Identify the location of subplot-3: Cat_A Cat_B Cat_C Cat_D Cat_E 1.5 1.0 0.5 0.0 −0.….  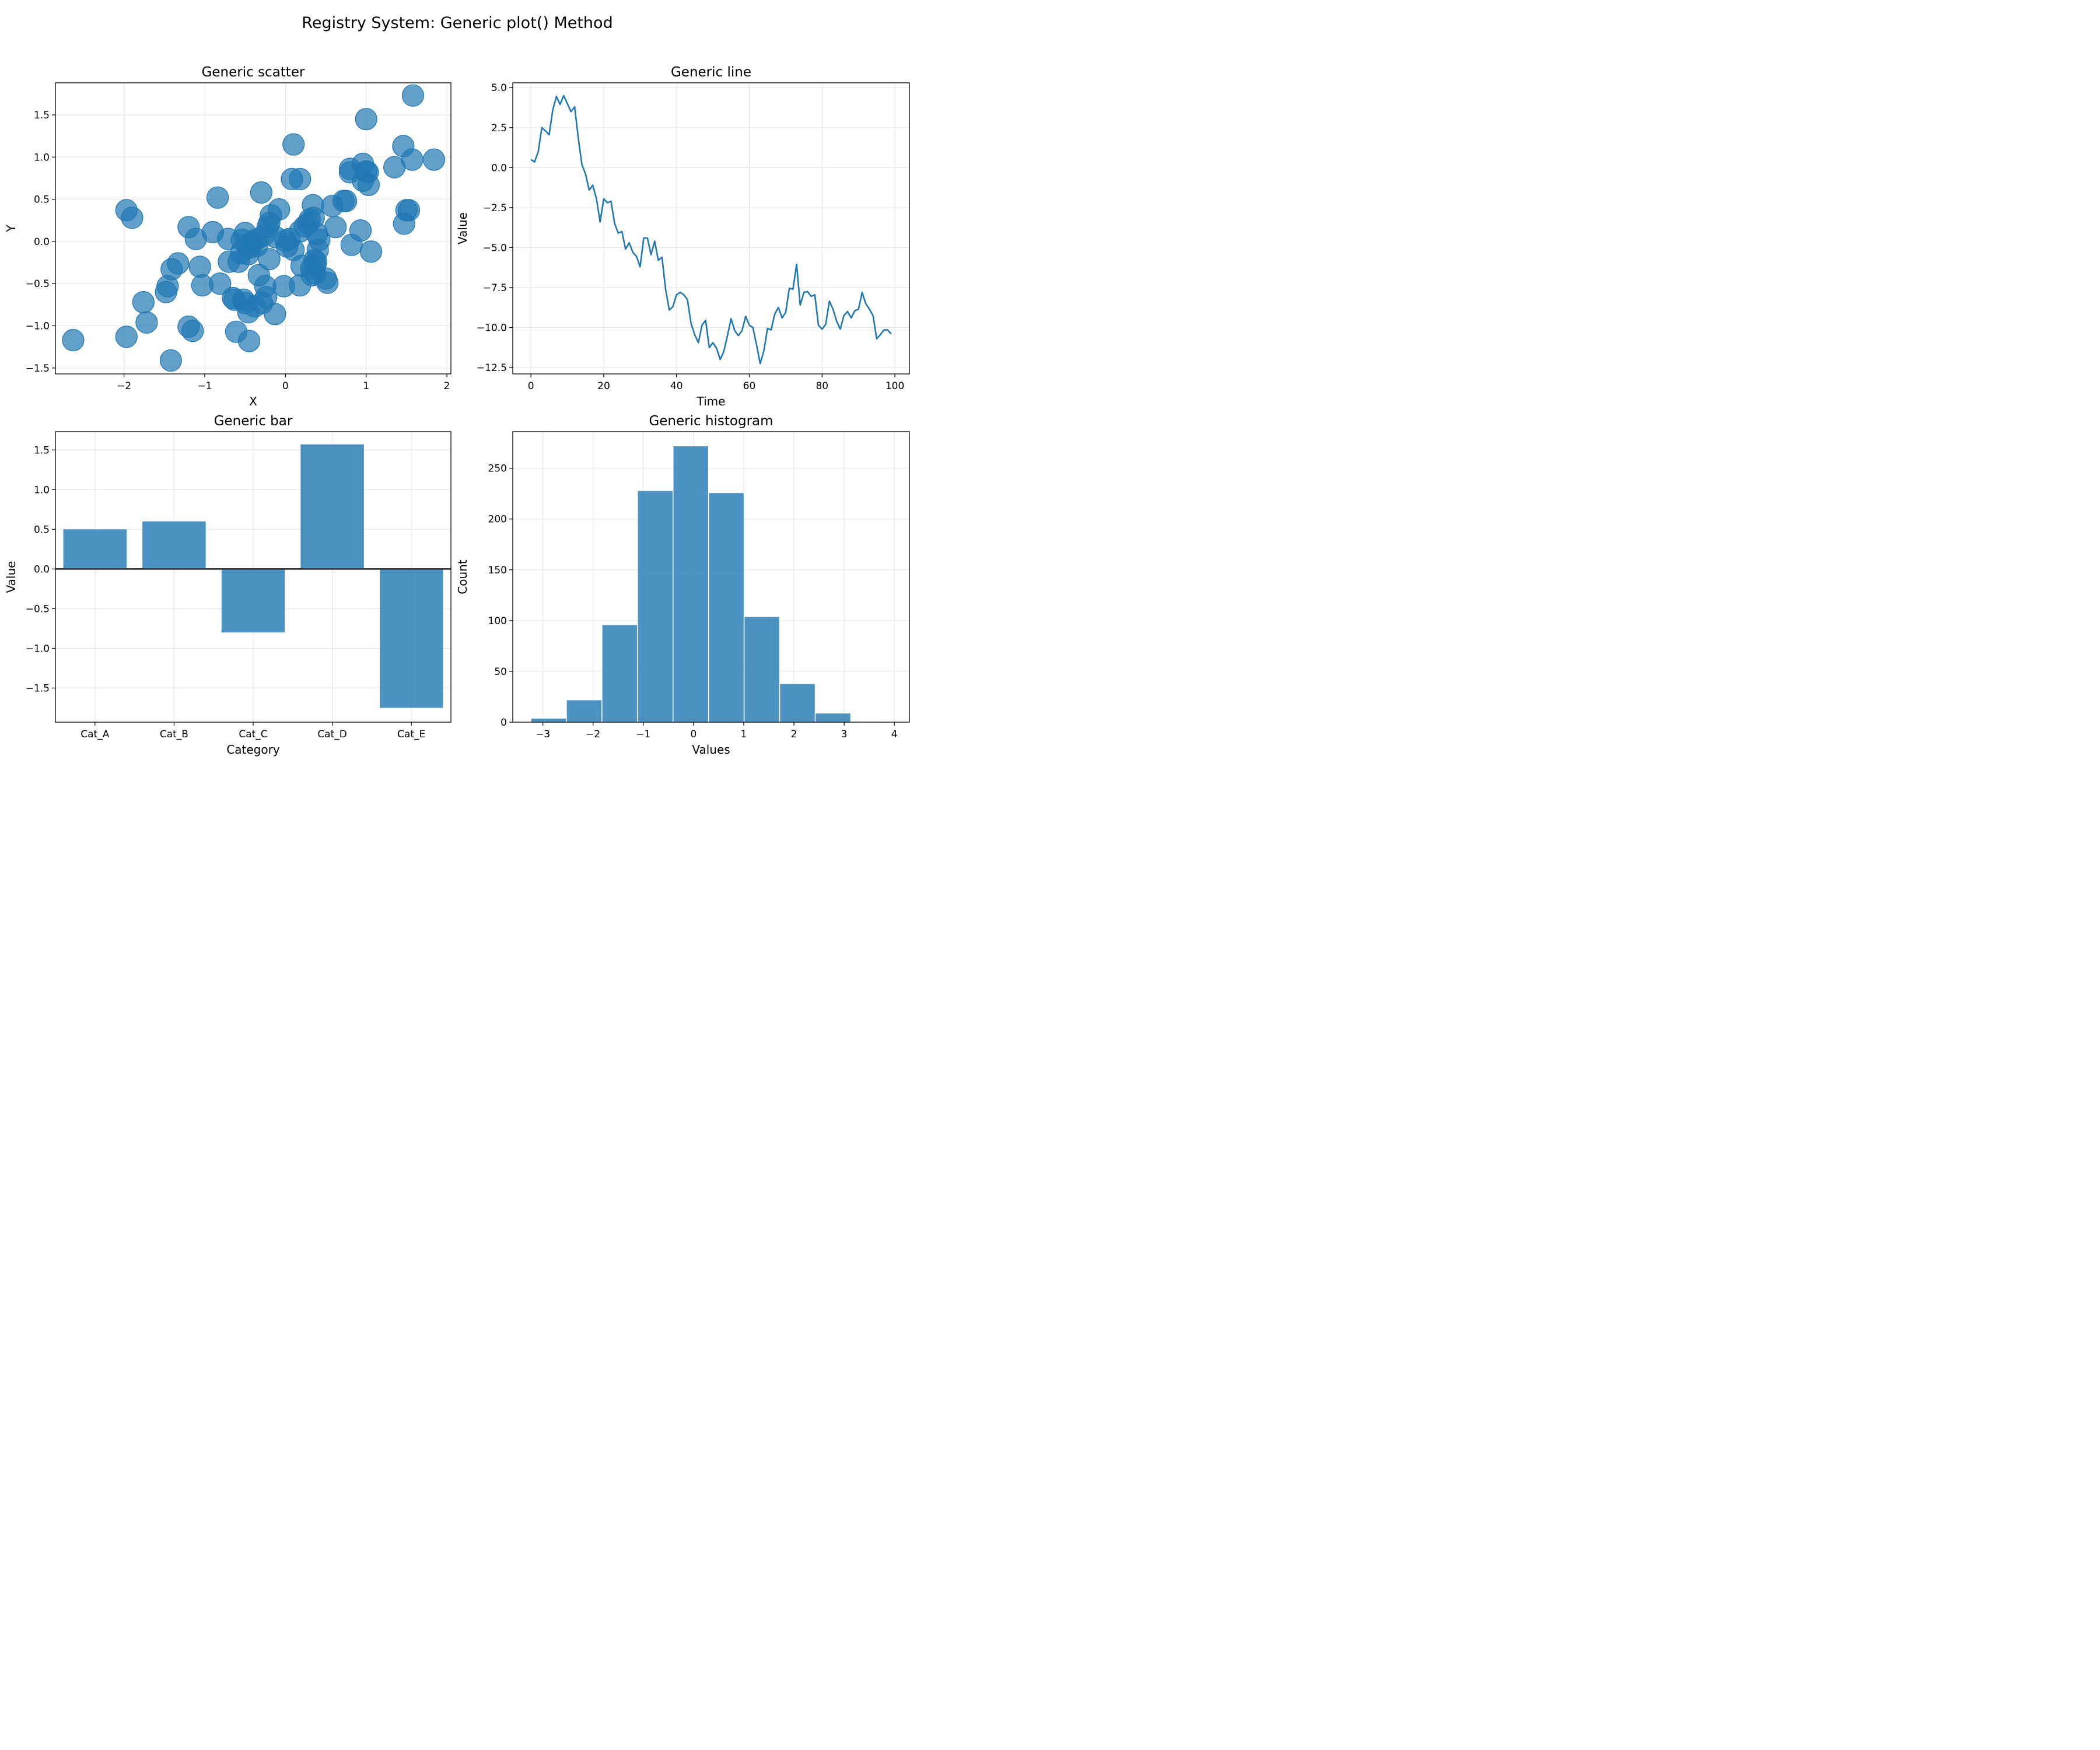
(228, 585).